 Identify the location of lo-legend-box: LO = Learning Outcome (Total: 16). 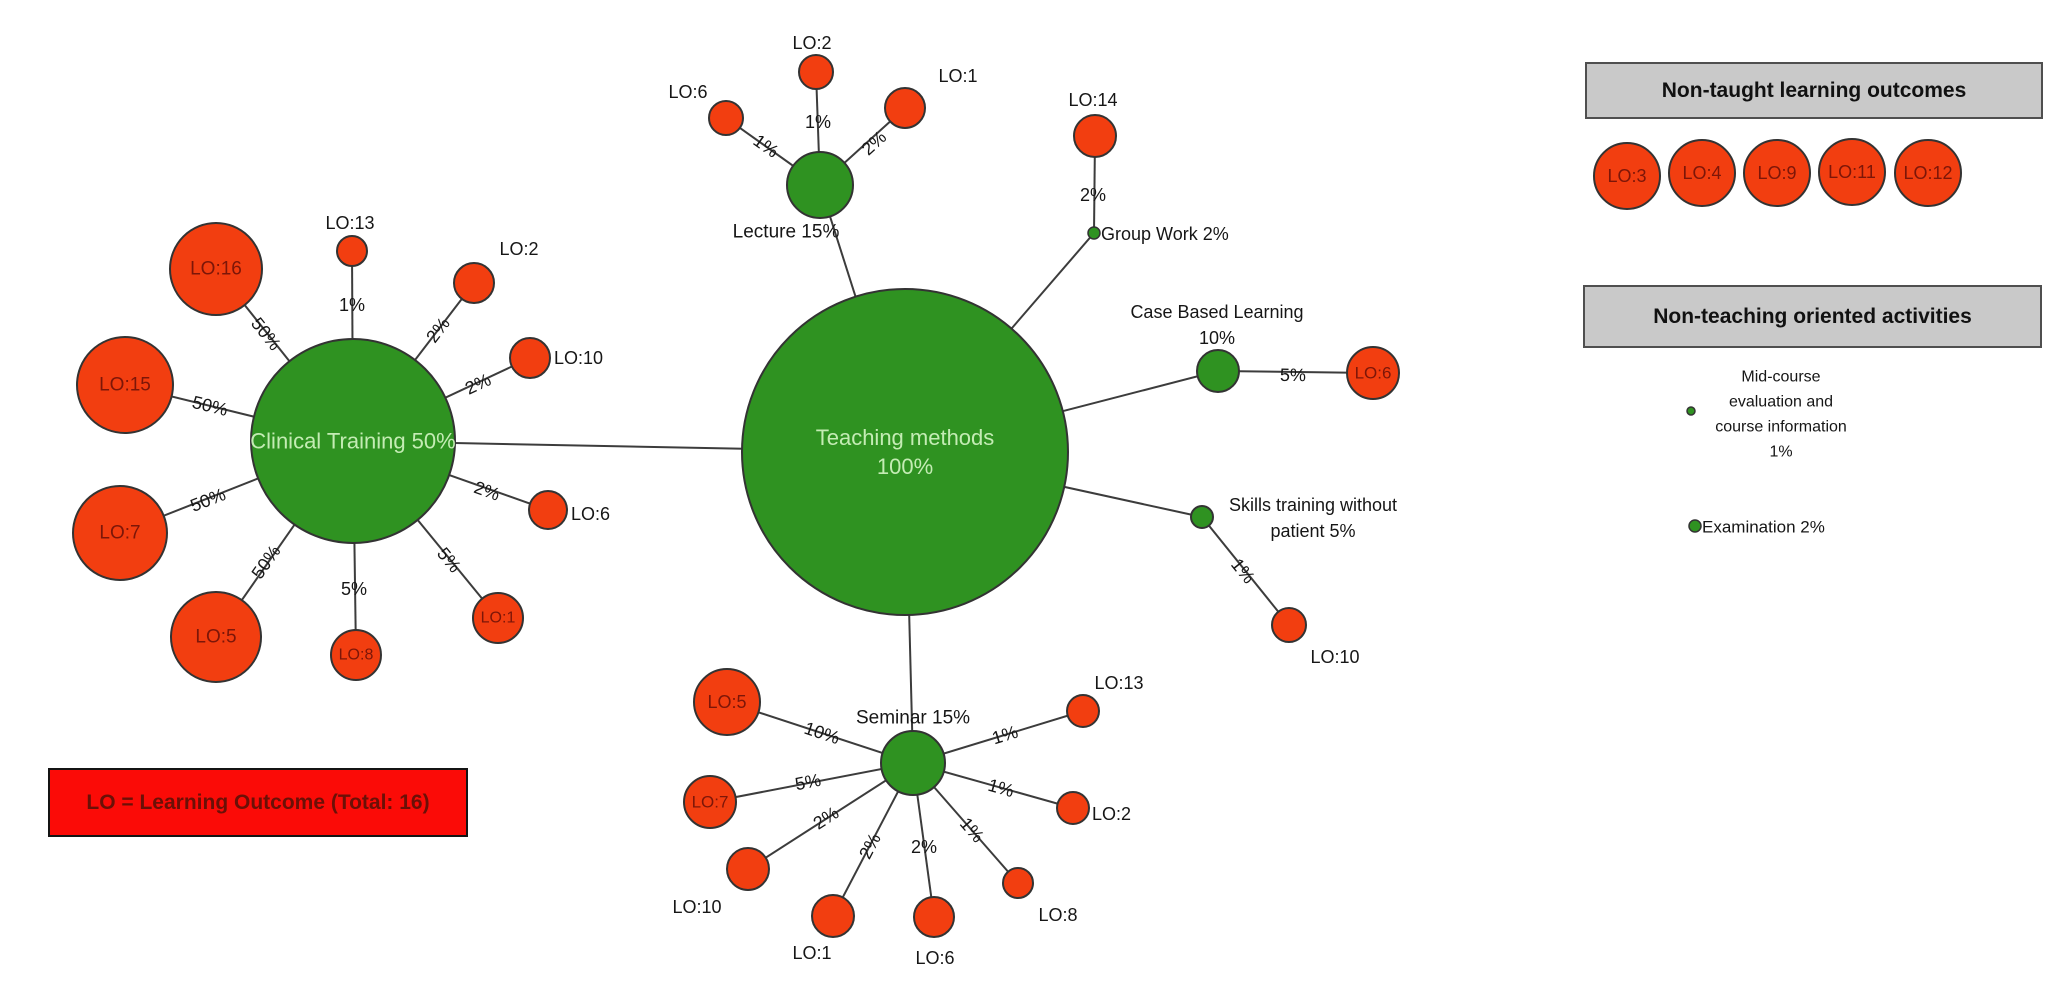
(258, 802).